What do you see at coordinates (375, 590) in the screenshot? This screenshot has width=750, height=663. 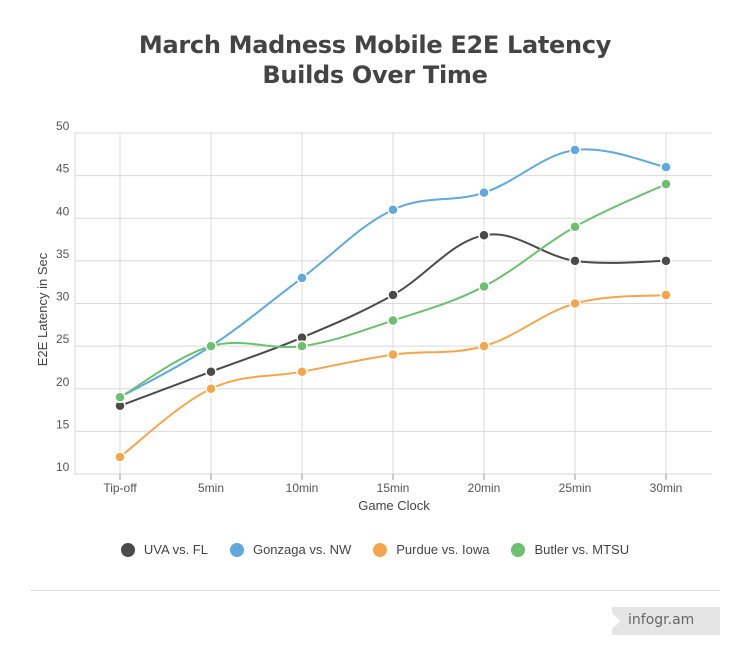 I see `footer-divider` at bounding box center [375, 590].